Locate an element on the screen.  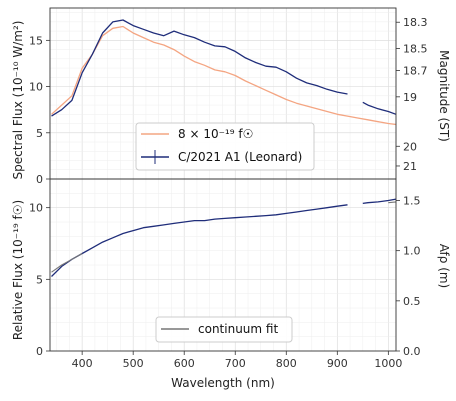
x-tick-label: 1000 is located at coordinates (388, 363).